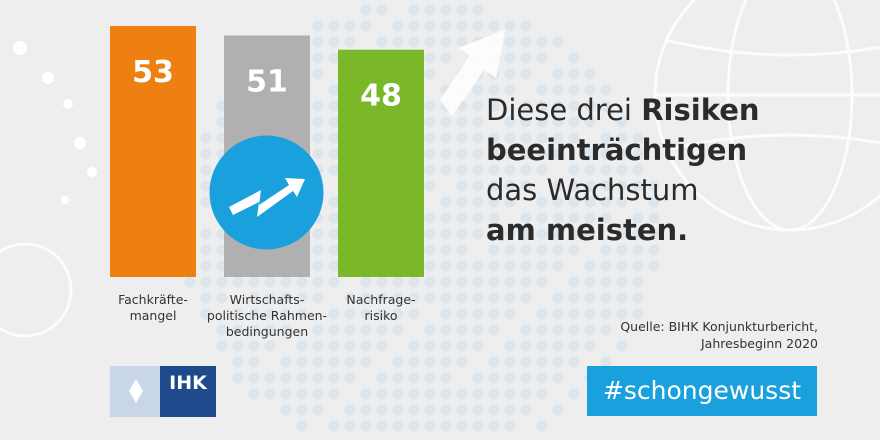  I want to click on ihk-logo: IHK, so click(163, 391).